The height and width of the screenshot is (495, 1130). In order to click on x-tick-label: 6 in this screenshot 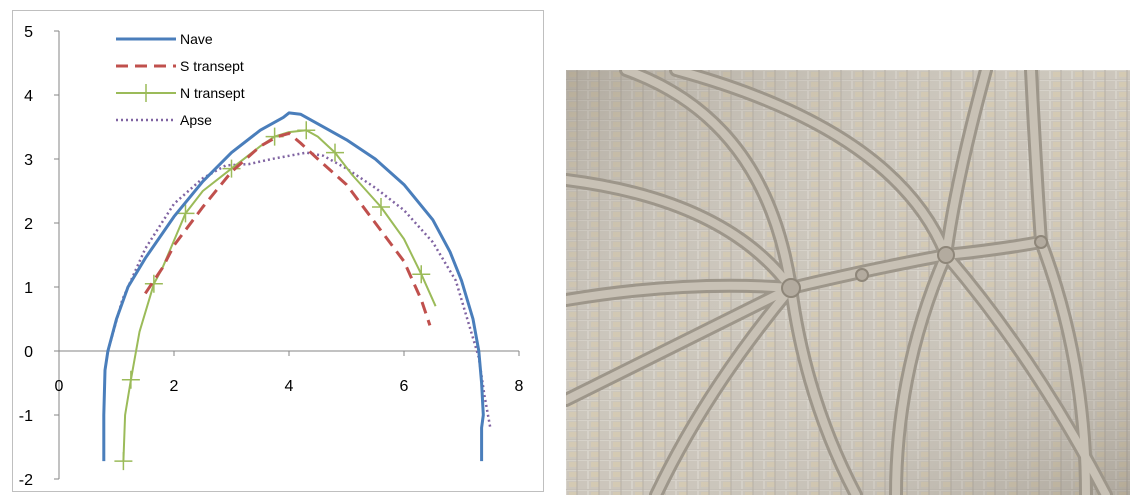, I will do `click(404, 386)`.